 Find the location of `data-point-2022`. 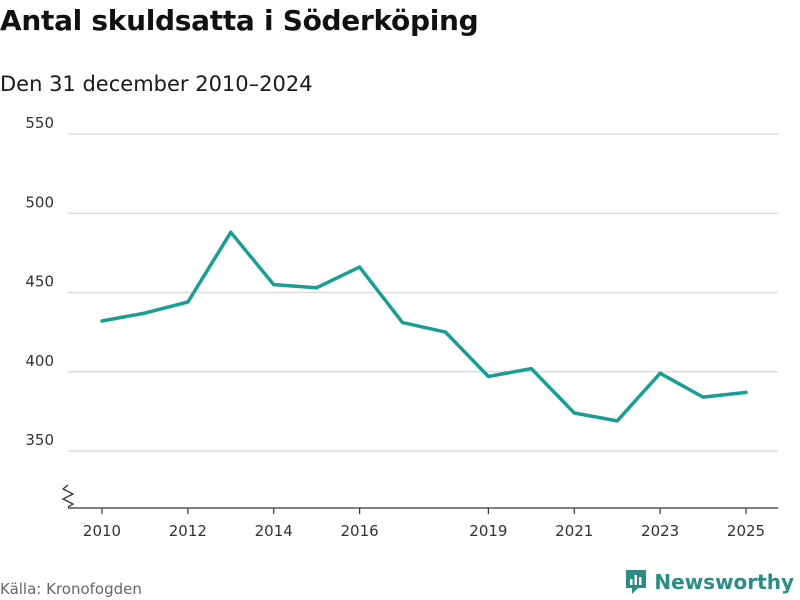

data-point-2022 is located at coordinates (617, 421).